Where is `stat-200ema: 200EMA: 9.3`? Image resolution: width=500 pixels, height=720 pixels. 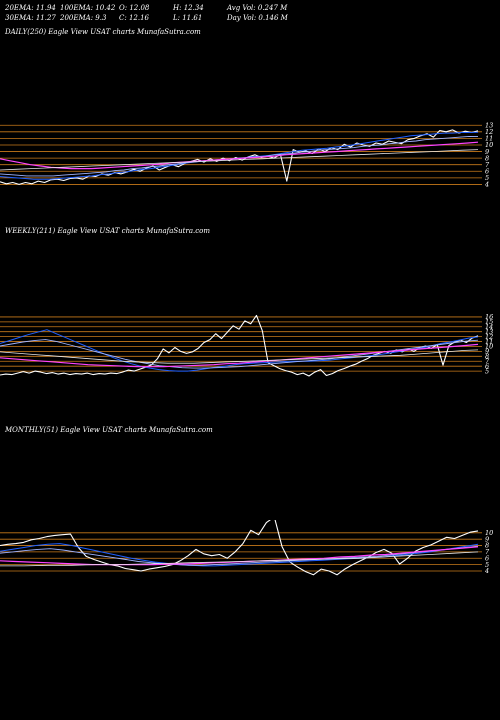
stat-200ema: 200EMA: 9.3 is located at coordinates (83, 18).